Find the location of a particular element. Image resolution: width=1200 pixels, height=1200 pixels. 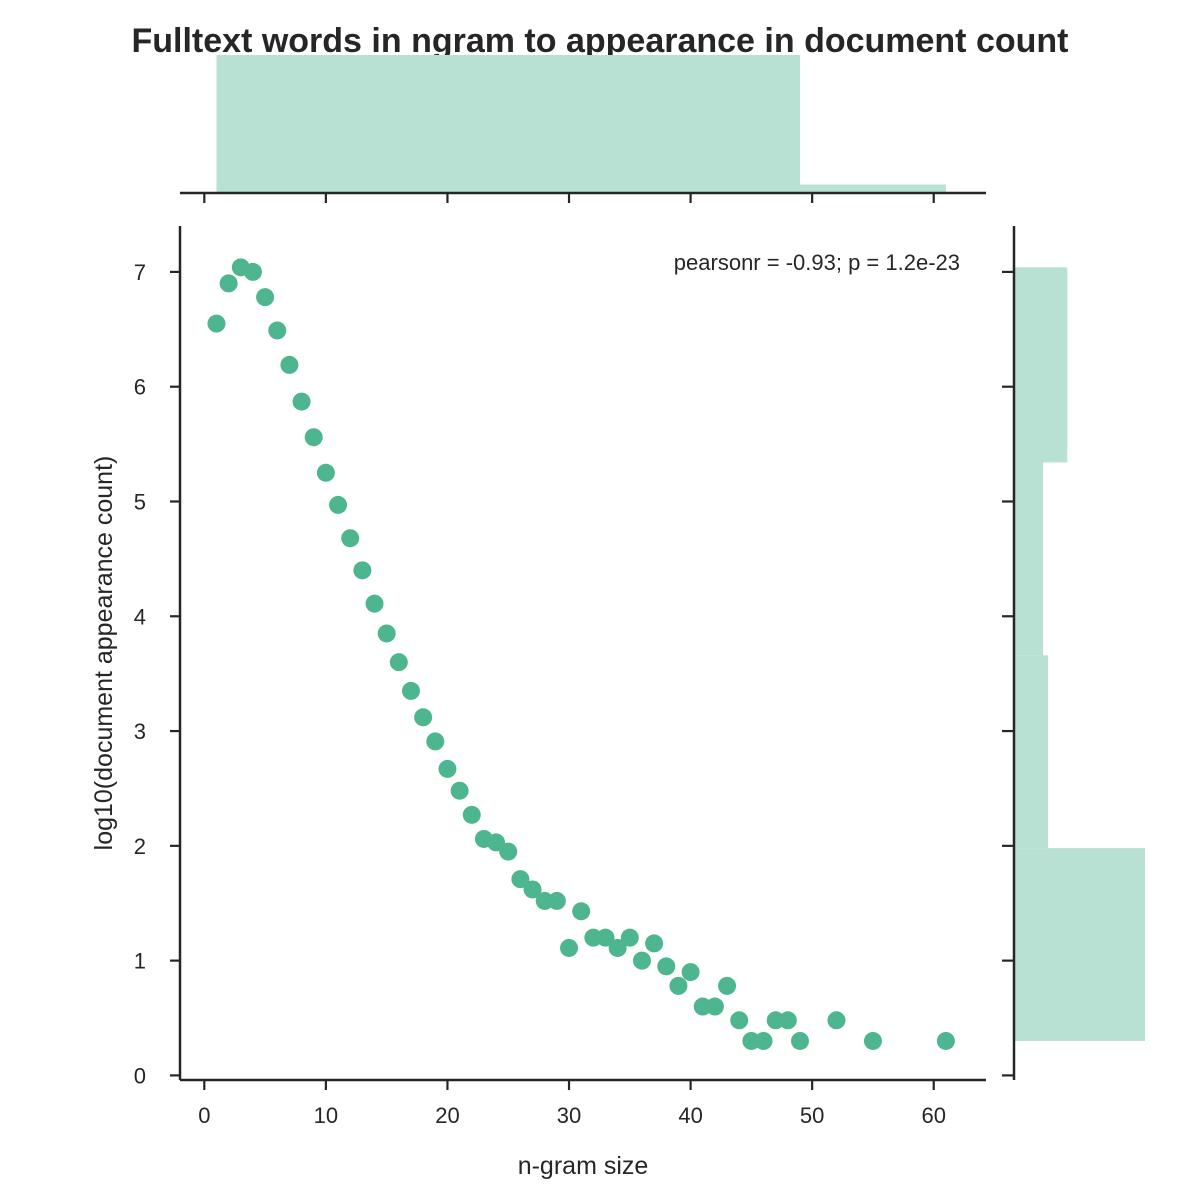

y-tick-label: 0 is located at coordinates (140, 1075).